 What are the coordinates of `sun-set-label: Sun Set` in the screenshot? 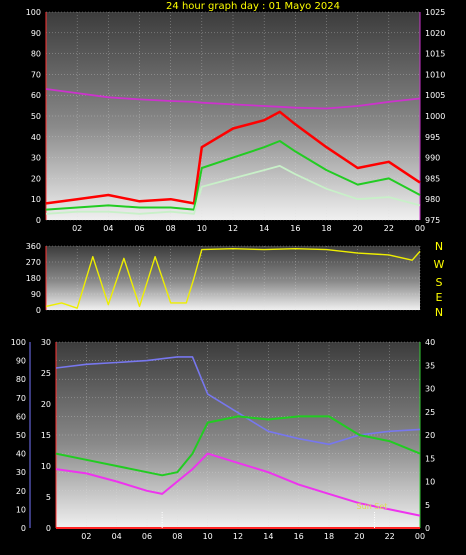 It's located at (372, 506).